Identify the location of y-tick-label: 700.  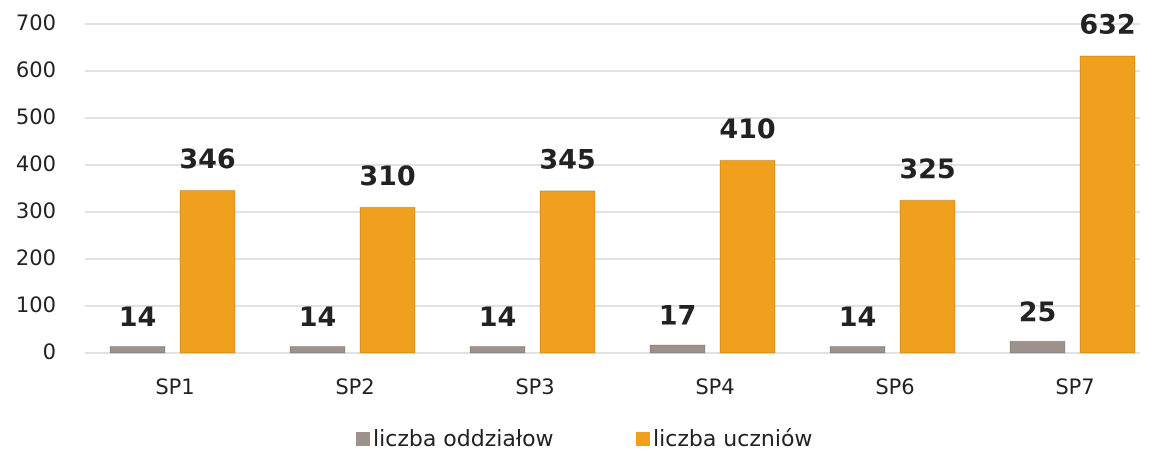
(36, 23).